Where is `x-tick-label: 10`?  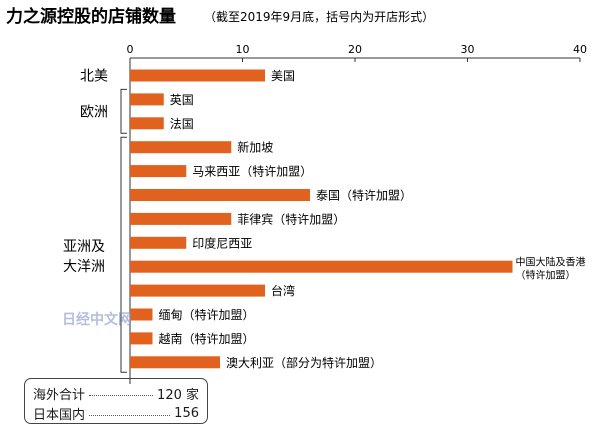 x-tick-label: 10 is located at coordinates (243, 49).